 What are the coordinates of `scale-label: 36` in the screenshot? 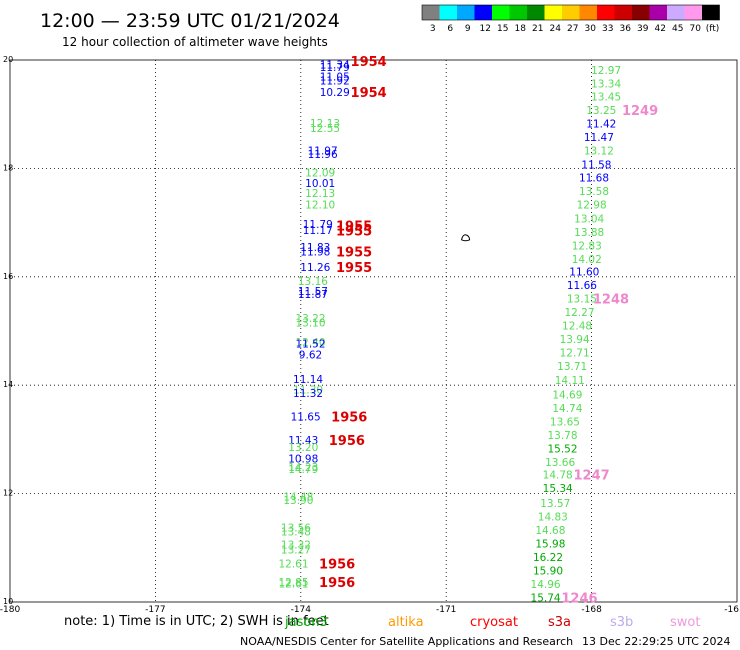 It's located at (626, 29).